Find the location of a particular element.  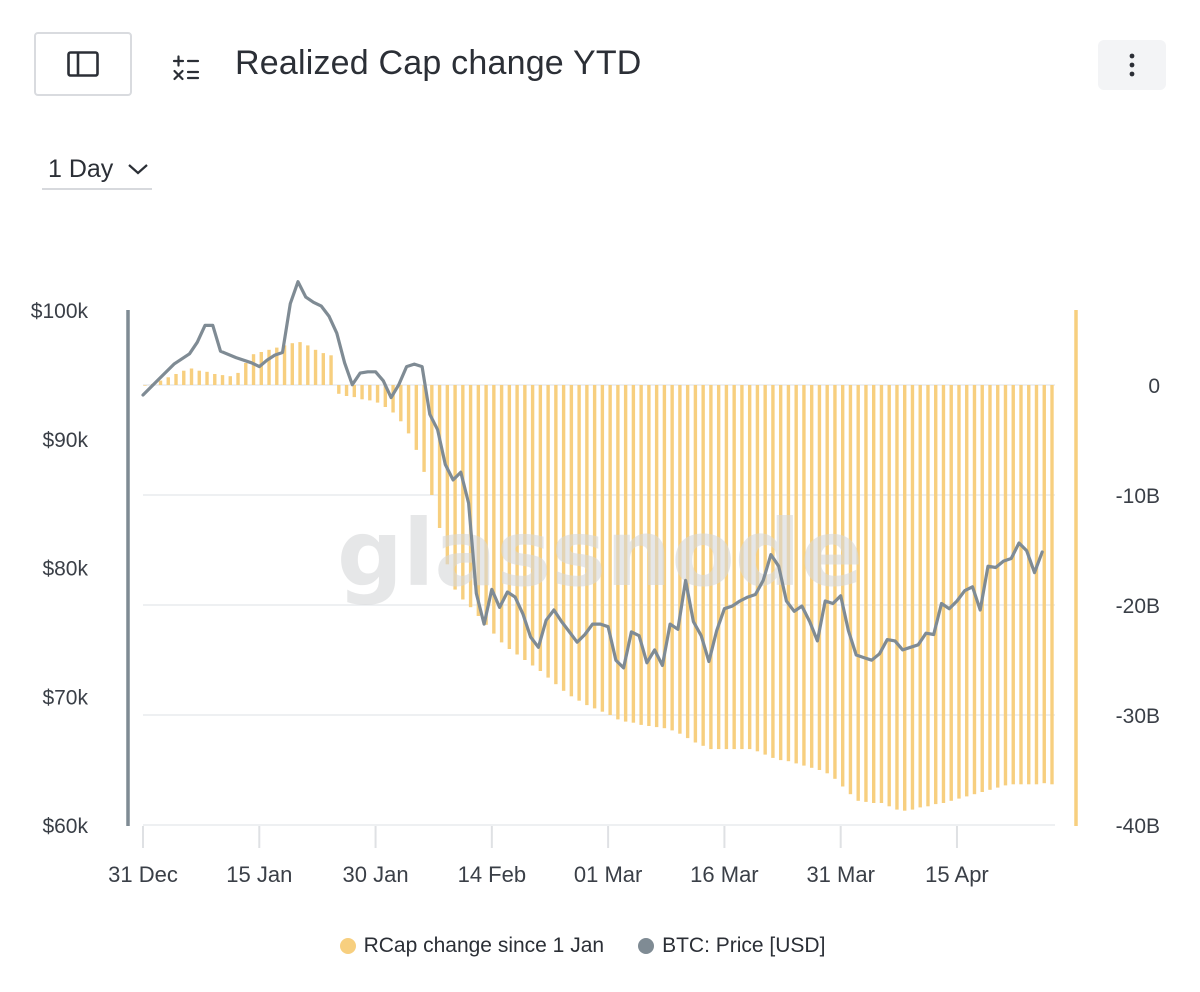

calculator-icon is located at coordinates (186, 68).